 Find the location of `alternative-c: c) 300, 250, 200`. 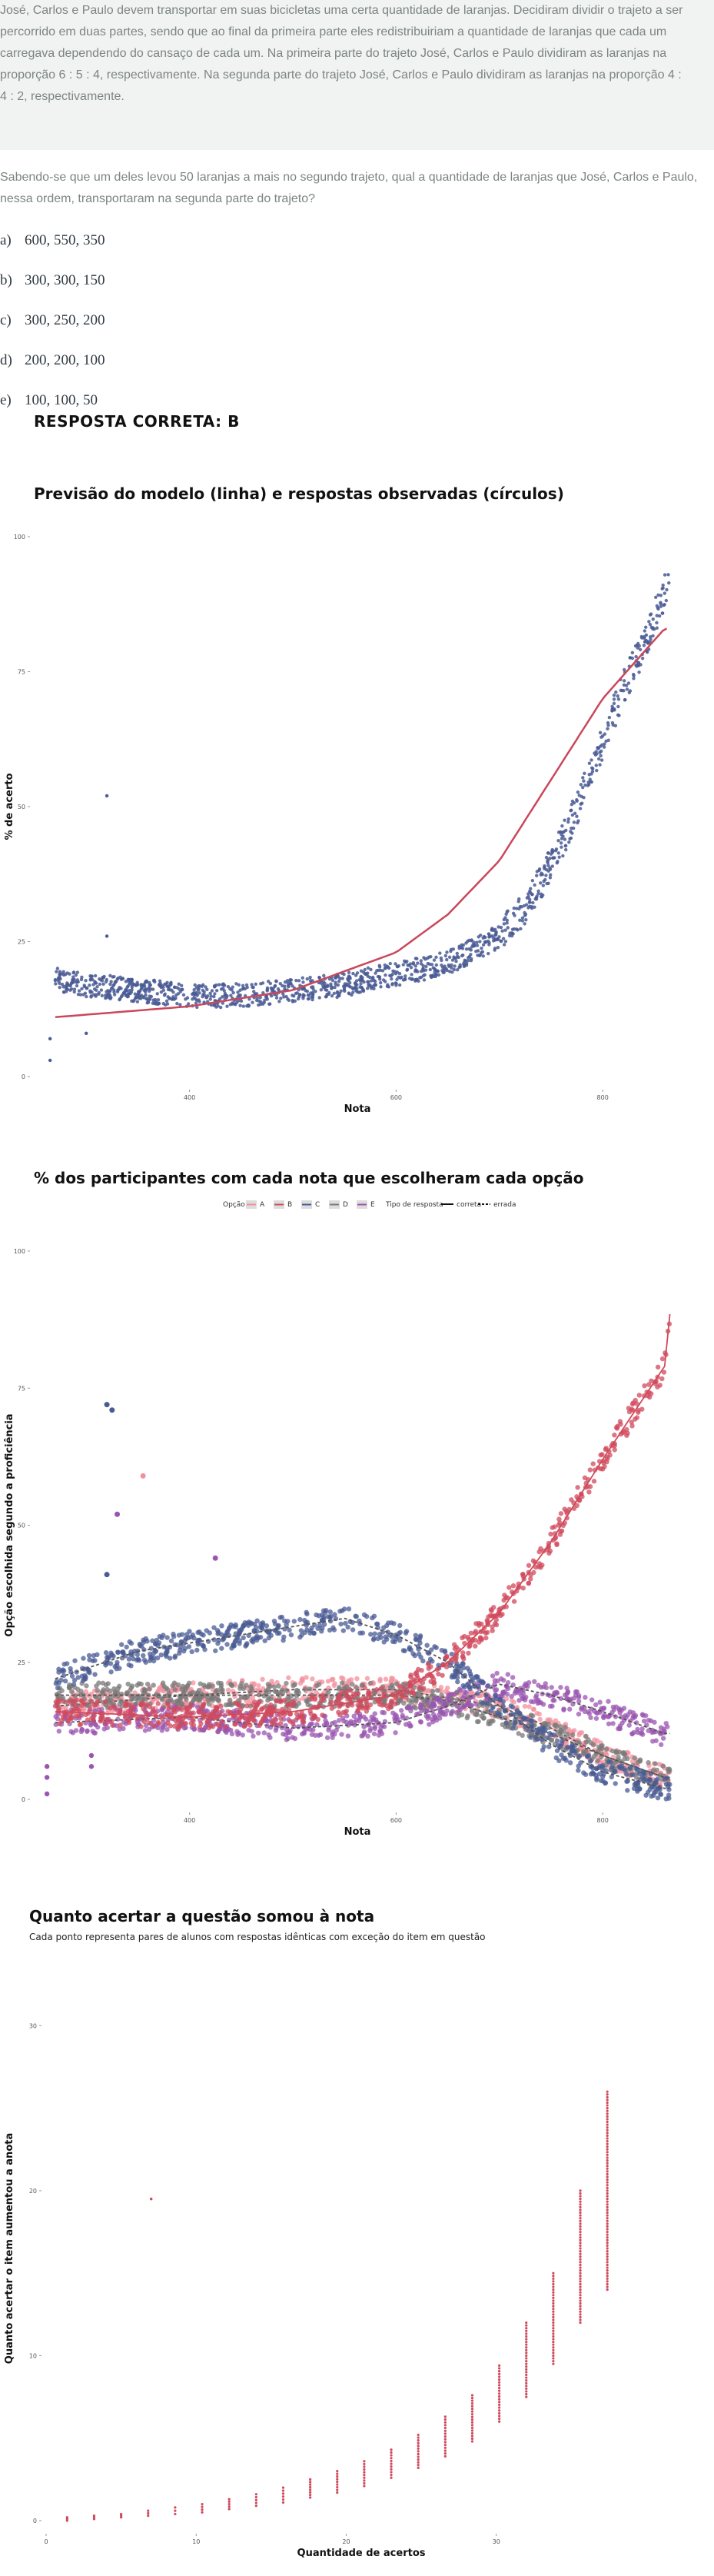

alternative-c: c) 300, 250, 200 is located at coordinates (53, 320).